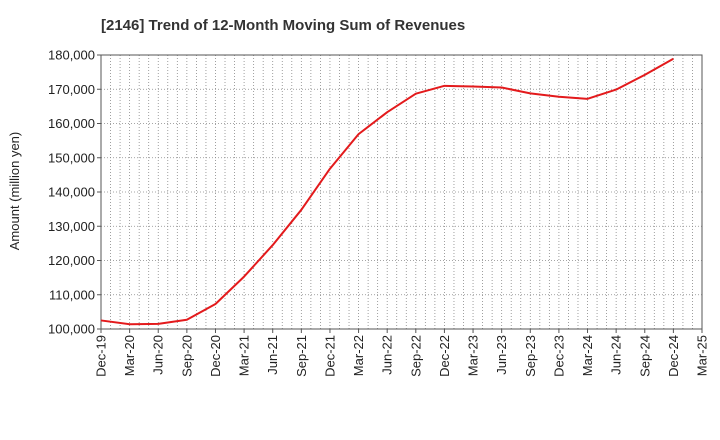  Describe the element at coordinates (71, 329) in the screenshot. I see `y-tick-label: 100,000` at that location.